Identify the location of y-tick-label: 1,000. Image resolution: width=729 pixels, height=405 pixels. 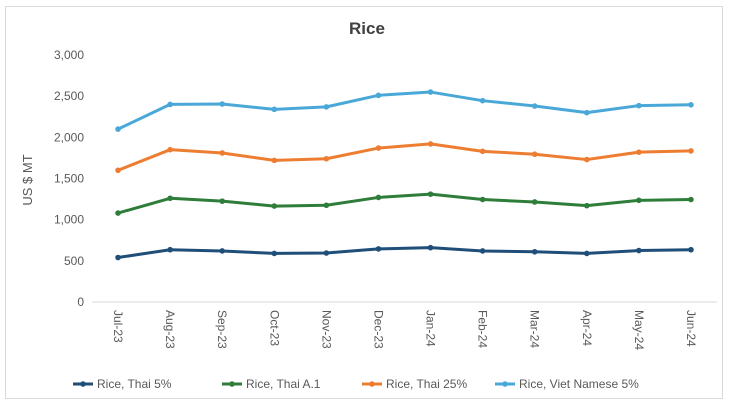
(69, 220).